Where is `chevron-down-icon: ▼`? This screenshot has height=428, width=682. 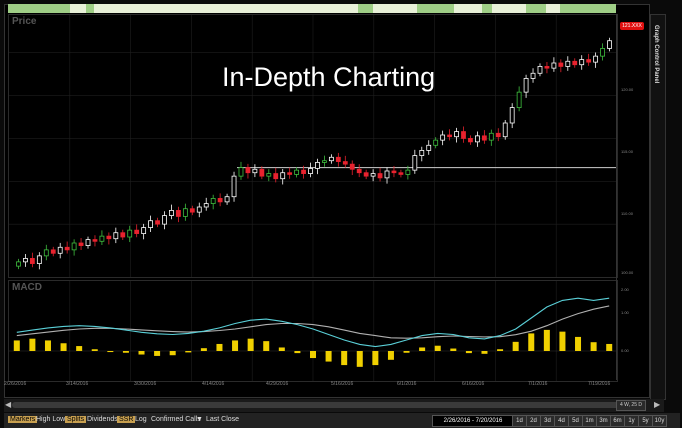
chevron-down-icon: ▼ is located at coordinates (199, 419).